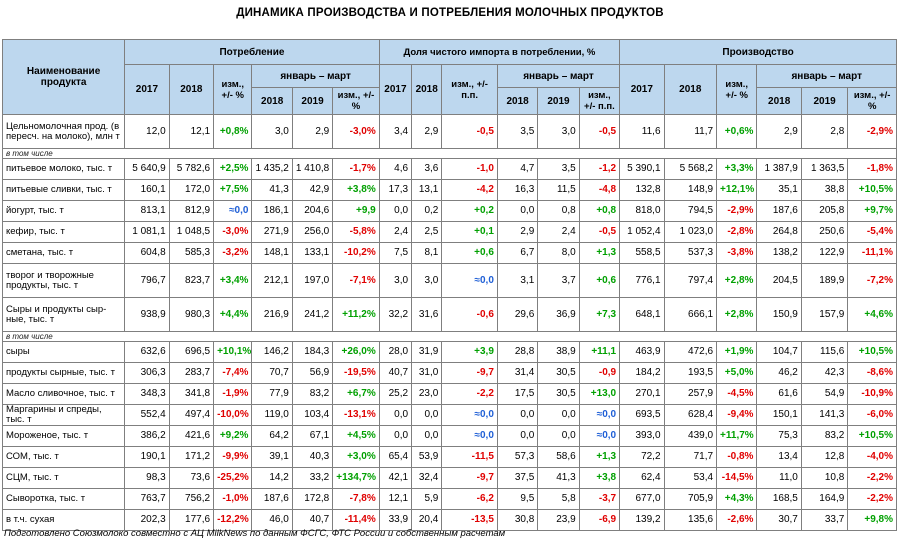 This screenshot has width=900, height=544. Describe the element at coordinates (599, 499) in the screenshot. I see `change-cell: -3,7` at that location.